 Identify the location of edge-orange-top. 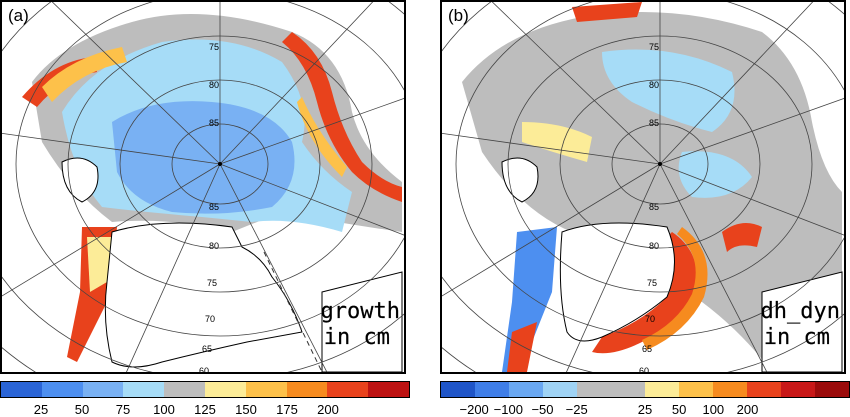
(84, 74).